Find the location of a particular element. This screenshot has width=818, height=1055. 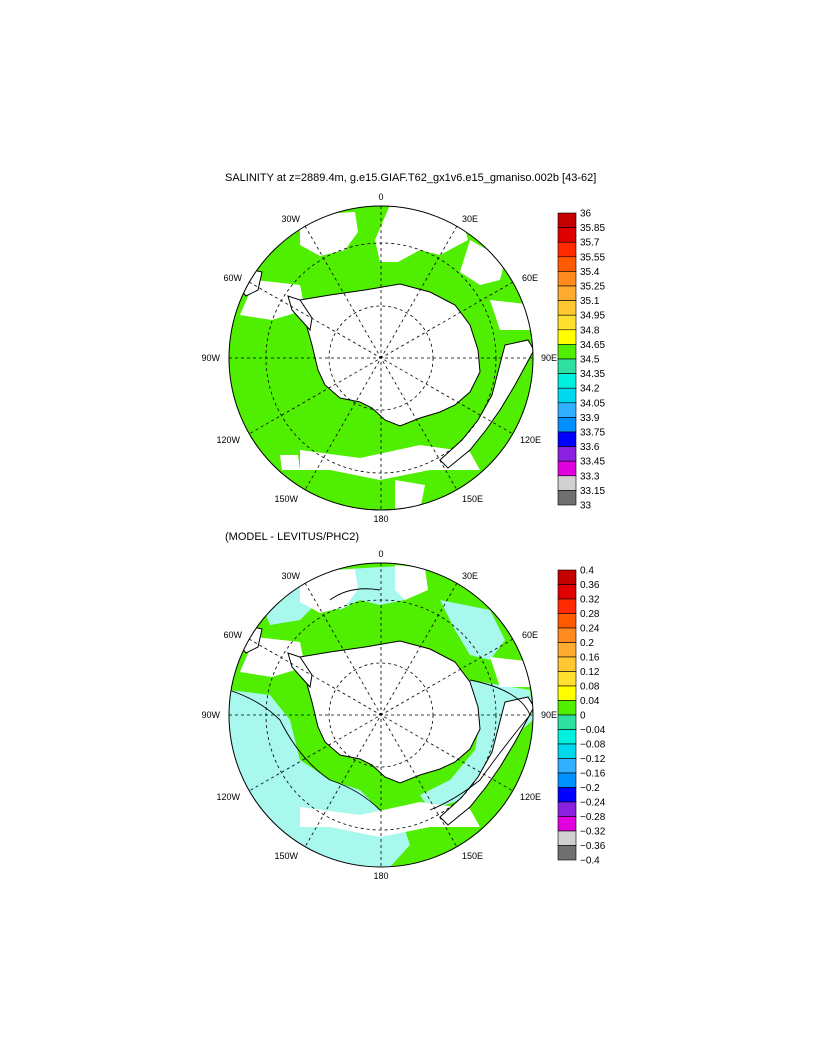

panel-1-coastline-east is located at coordinates (486, 404).